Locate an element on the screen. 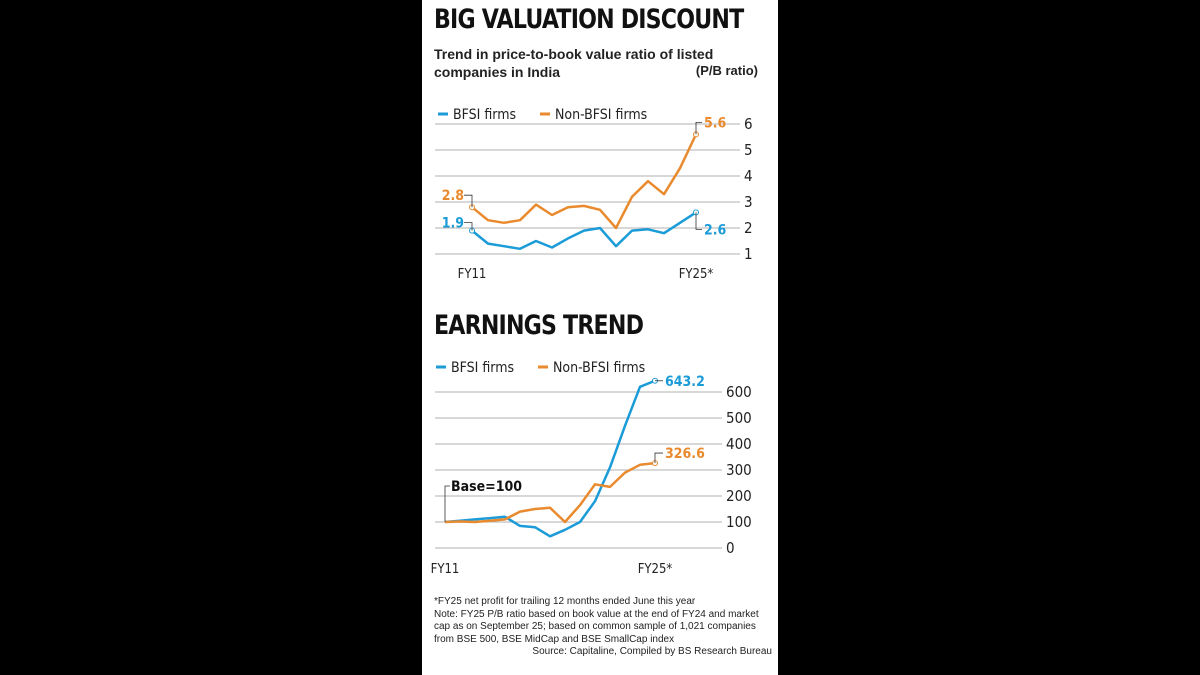 The height and width of the screenshot is (675, 1200). y-tick-label: 300 is located at coordinates (739, 470).